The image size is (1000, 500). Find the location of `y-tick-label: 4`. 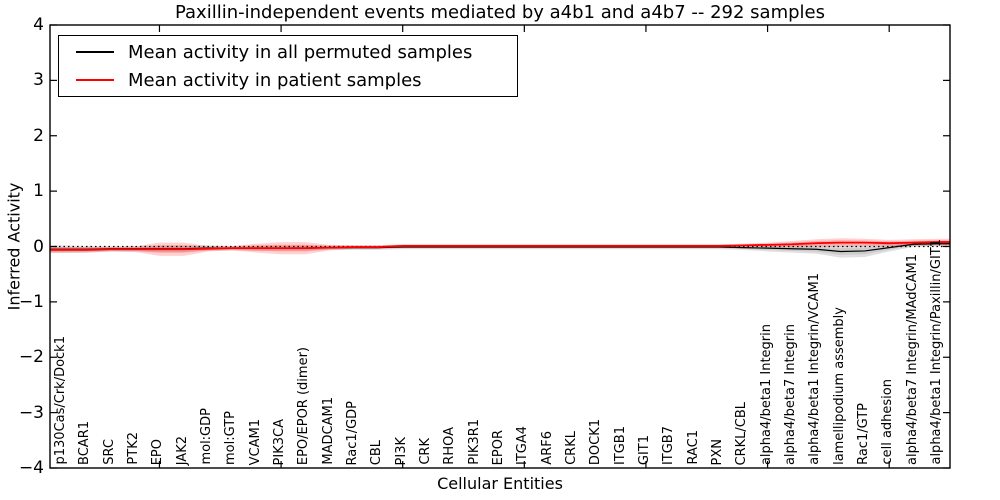

y-tick-label: 4 is located at coordinates (38, 25).